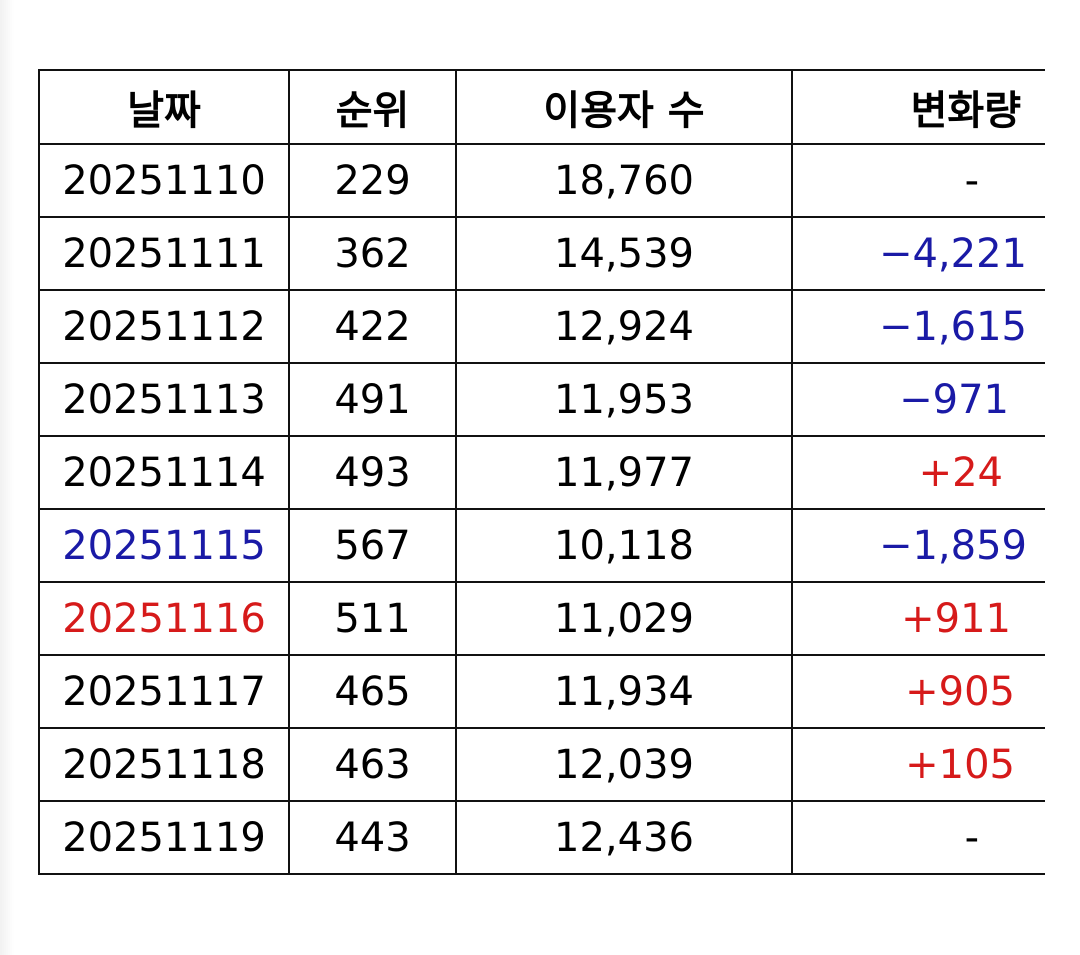 Image resolution: width=1080 pixels, height=955 pixels. What do you see at coordinates (624, 180) in the screenshot?
I see `cell-users: 18,760` at bounding box center [624, 180].